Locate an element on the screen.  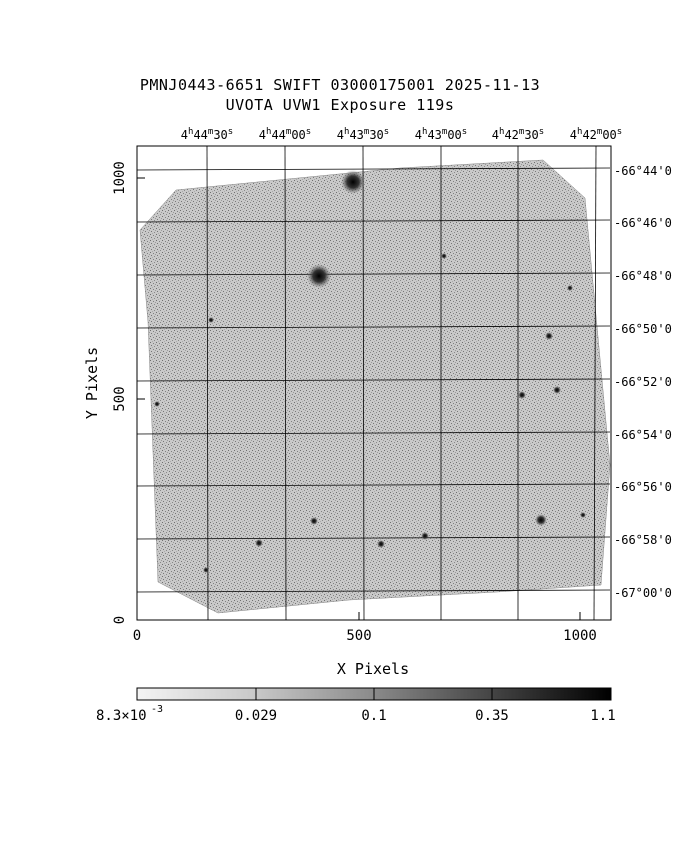
dec-tick-label: -66°46'0 is located at coordinates (643, 223).